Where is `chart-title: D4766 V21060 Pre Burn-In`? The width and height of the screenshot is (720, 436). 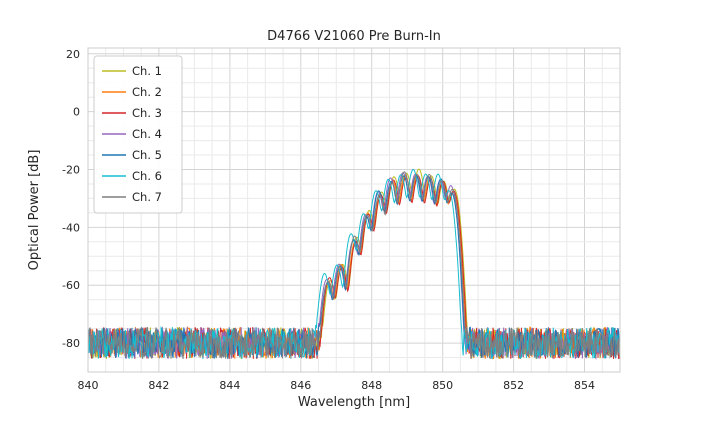 chart-title: D4766 V21060 Pre Burn-In is located at coordinates (354, 36).